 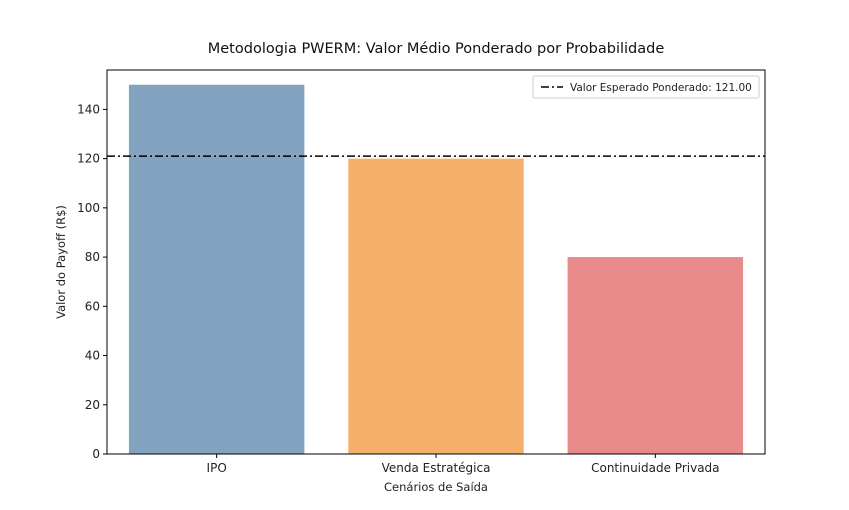 I want to click on y-tick-label: 120, so click(x=88, y=159).